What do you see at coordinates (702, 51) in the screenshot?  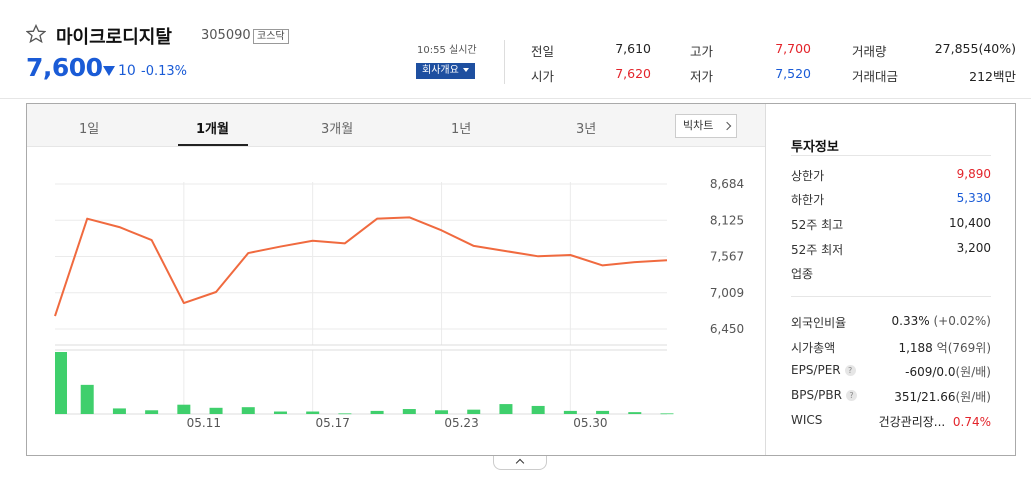 I see `high-label: 고가` at bounding box center [702, 51].